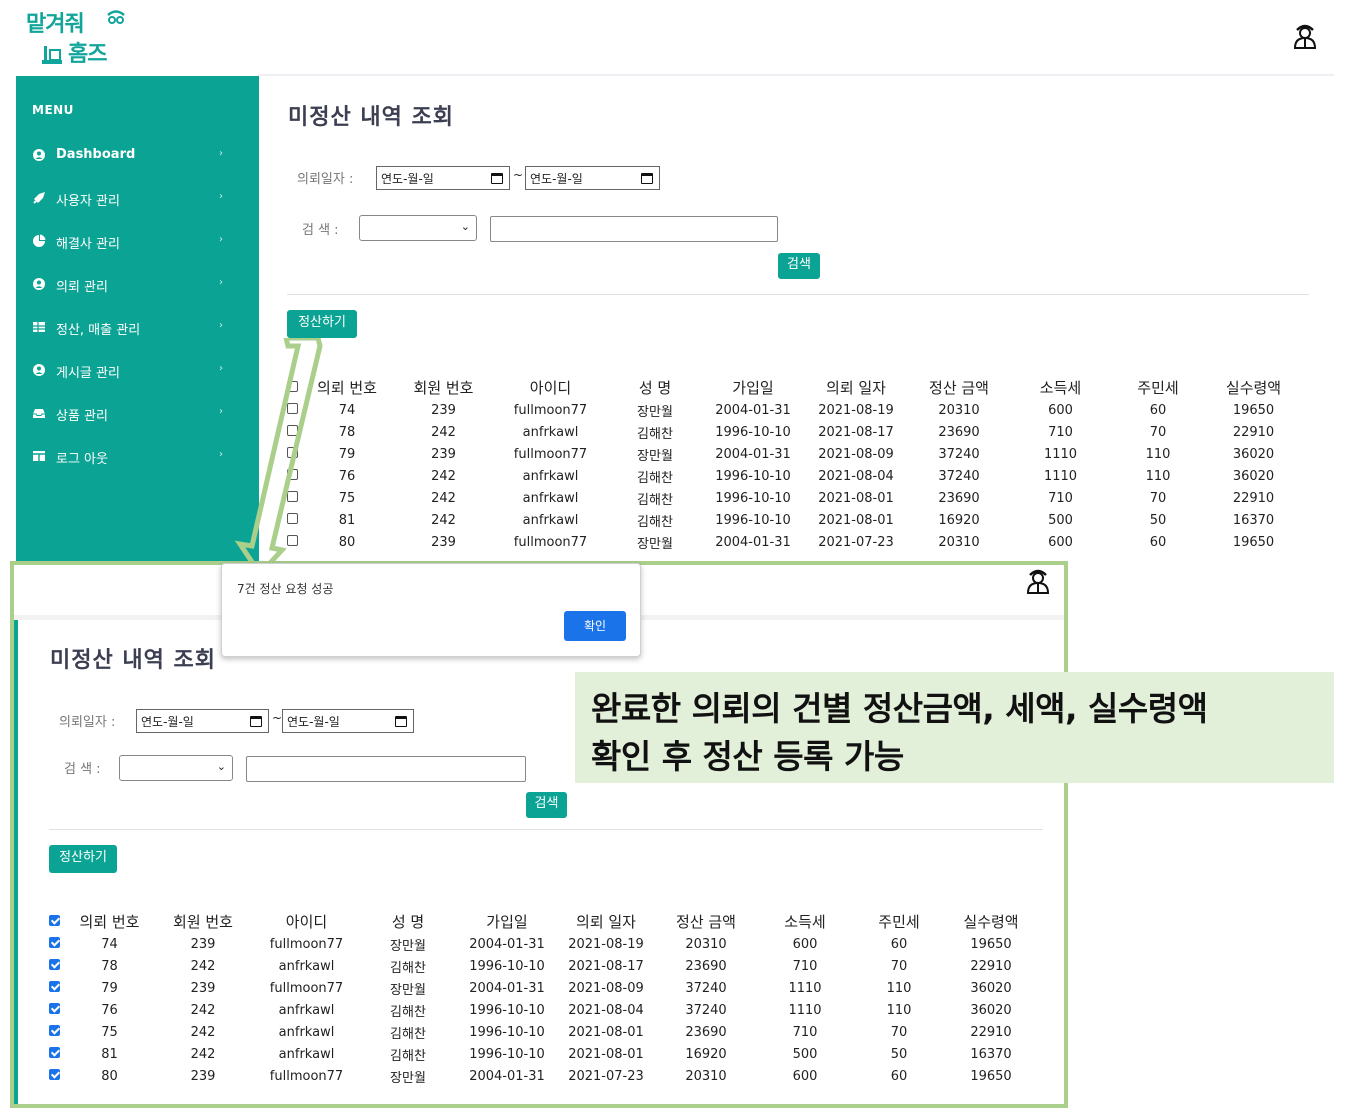  I want to click on table-cell: 2021-08-19, so click(606, 944).